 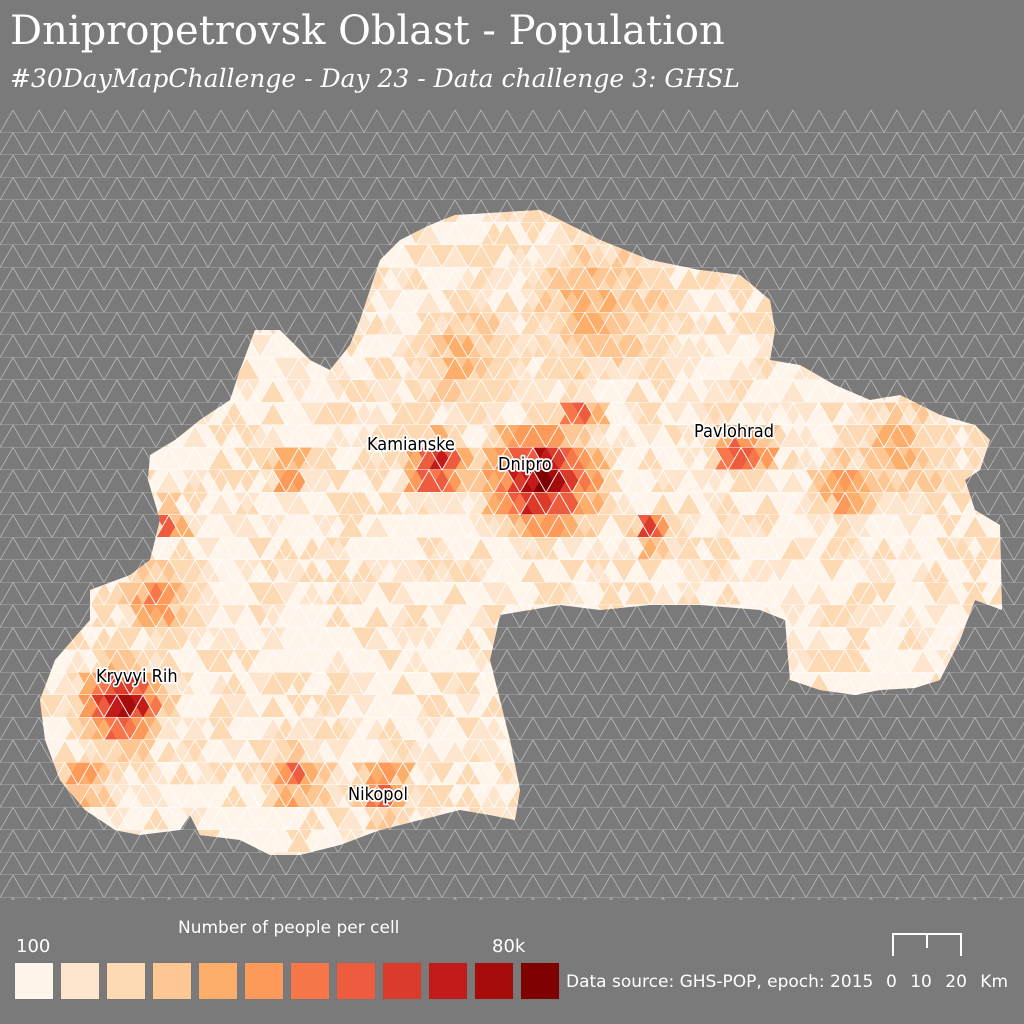 I want to click on legend-min-label: 100, so click(x=33, y=946).